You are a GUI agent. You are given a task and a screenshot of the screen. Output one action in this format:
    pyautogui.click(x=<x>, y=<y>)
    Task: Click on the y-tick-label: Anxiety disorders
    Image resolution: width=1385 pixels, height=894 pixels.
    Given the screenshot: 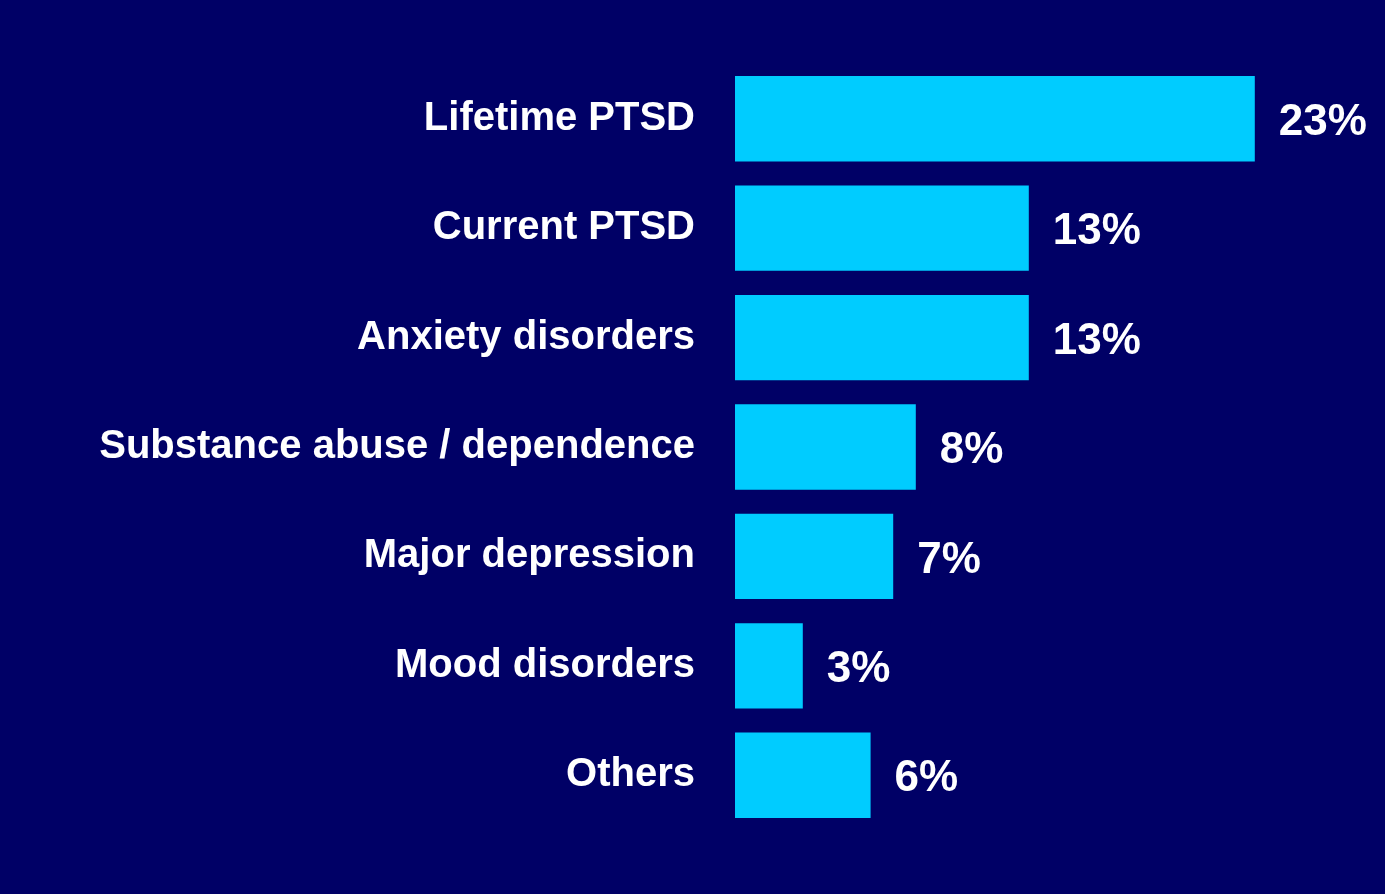 What is the action you would take?
    pyautogui.click(x=526, y=334)
    